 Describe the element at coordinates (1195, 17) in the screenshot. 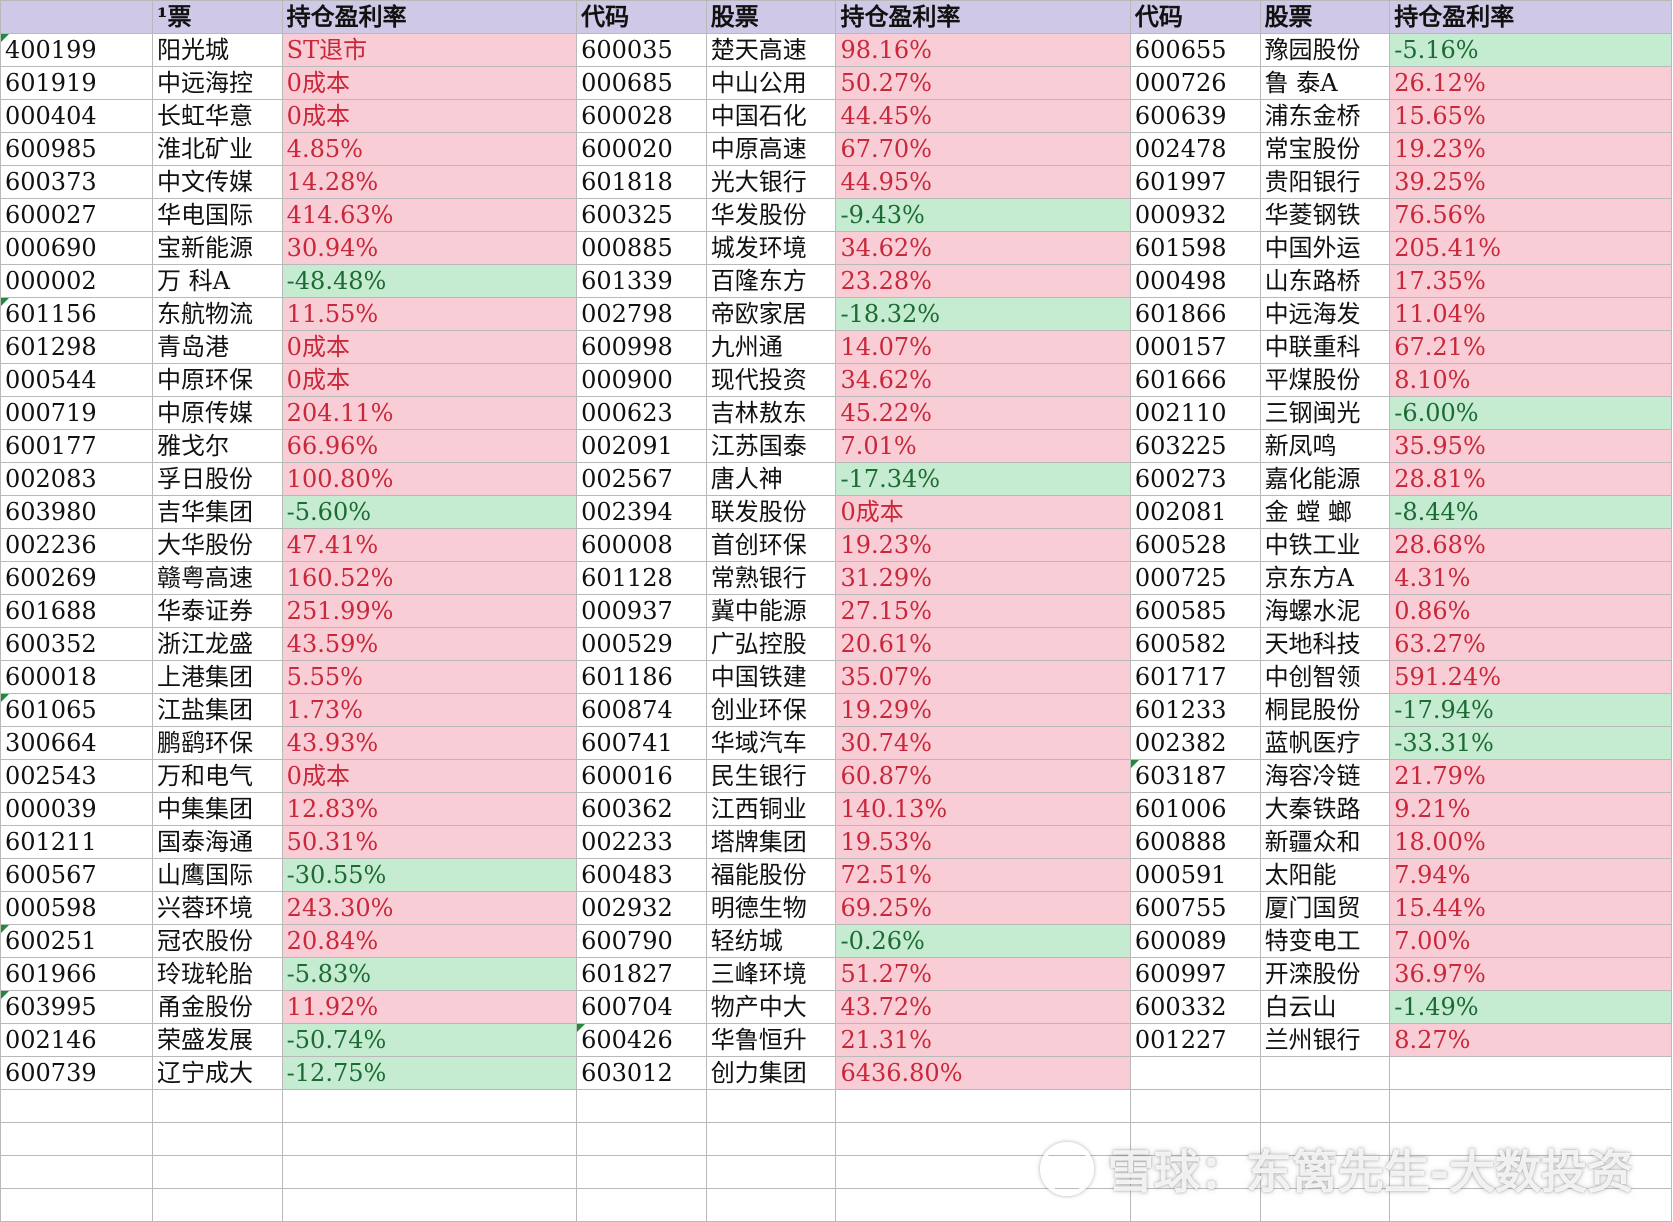

I see `header-code-3: 代码` at that location.